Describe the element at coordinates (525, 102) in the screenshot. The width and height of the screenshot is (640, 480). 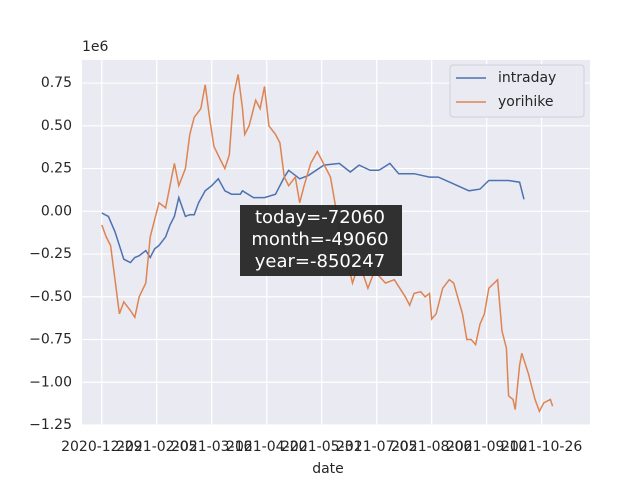
I see `legend-label: yorihike` at that location.